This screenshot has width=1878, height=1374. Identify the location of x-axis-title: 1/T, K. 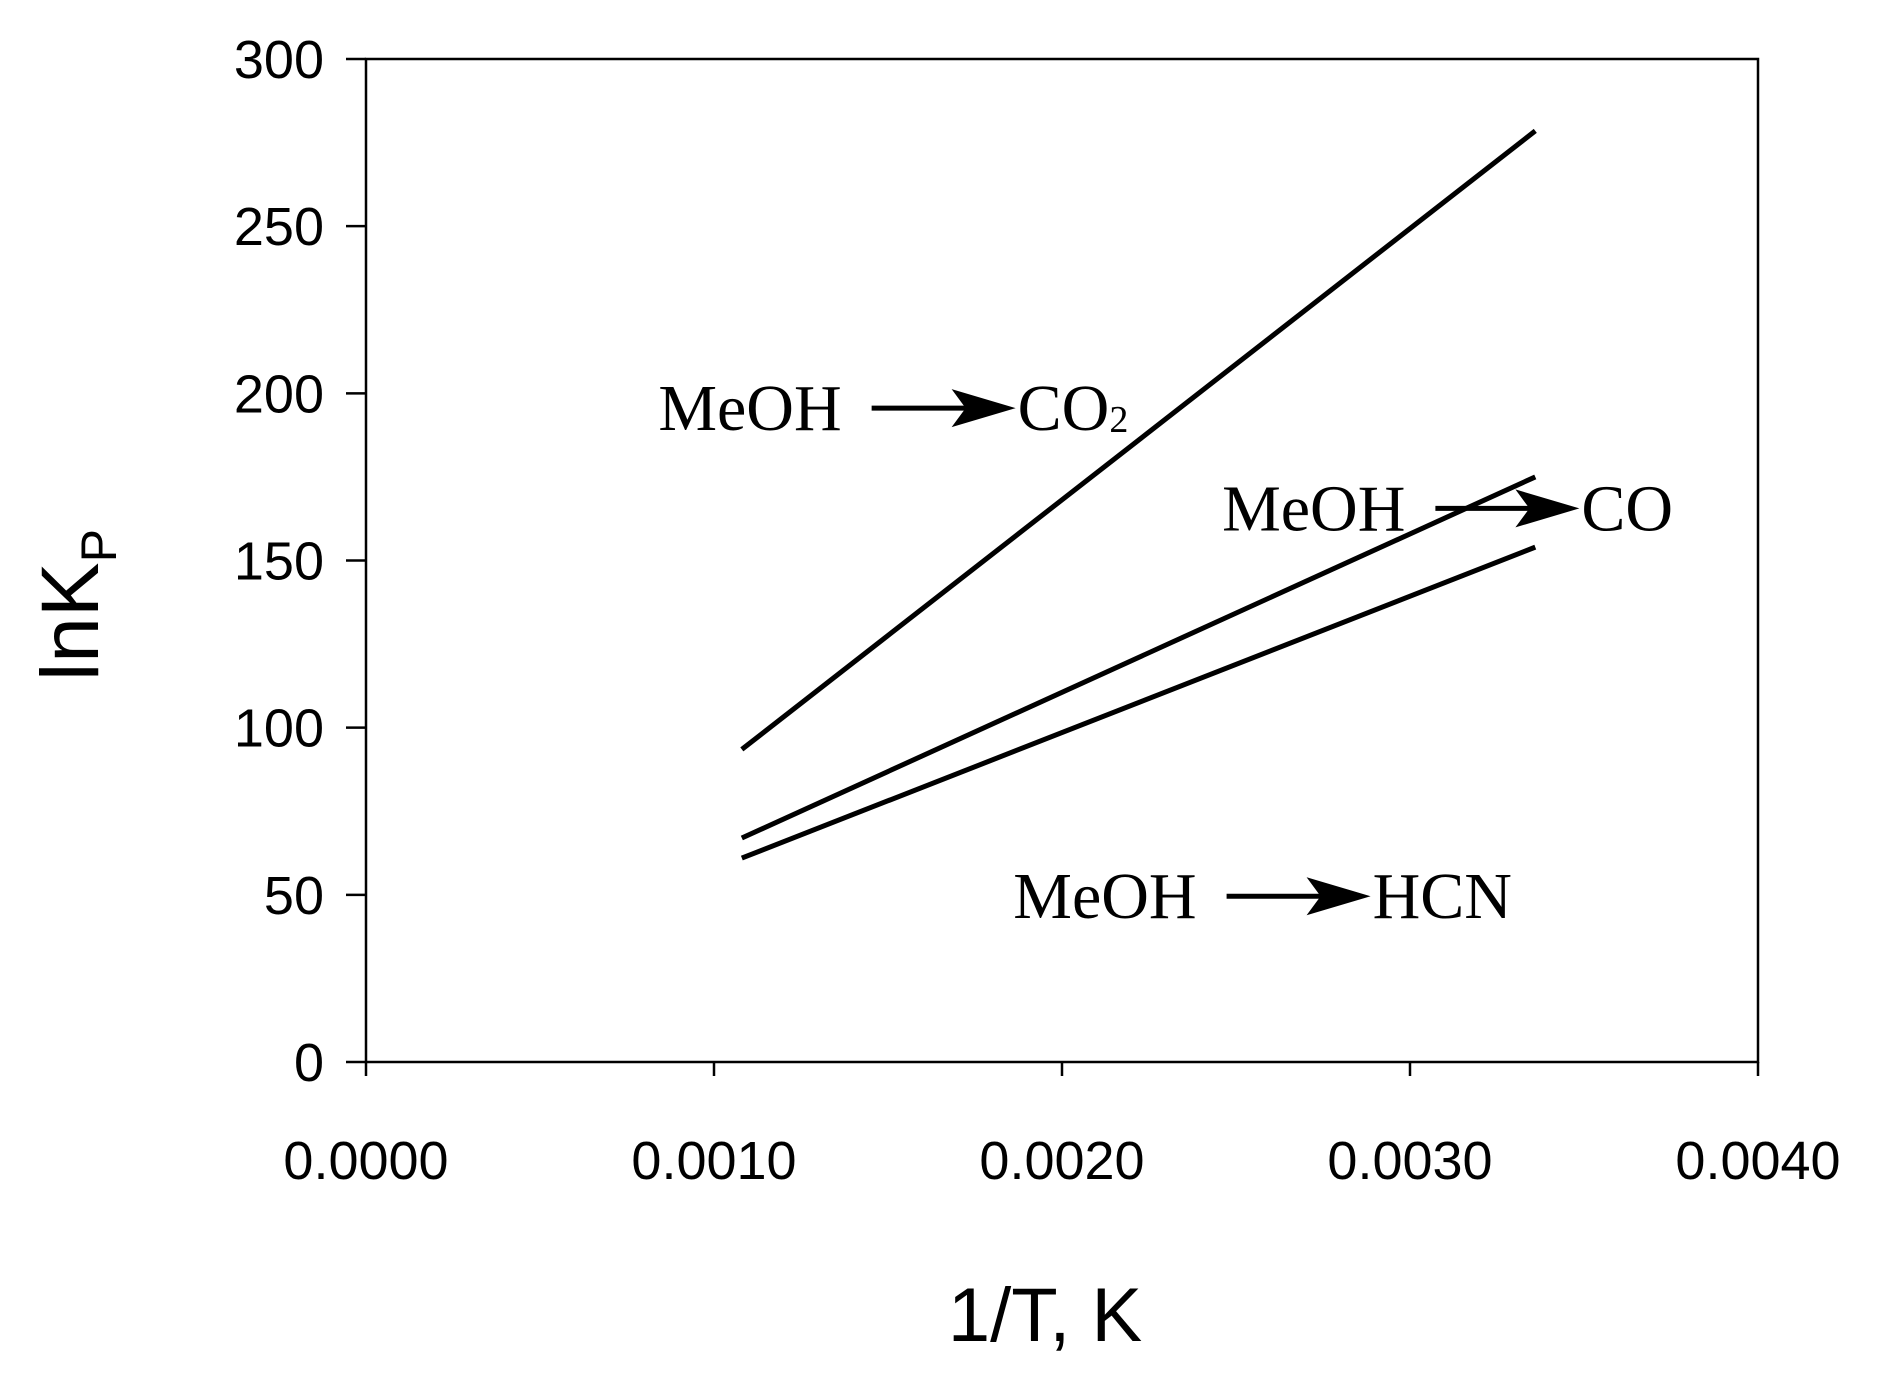
(1045, 1315).